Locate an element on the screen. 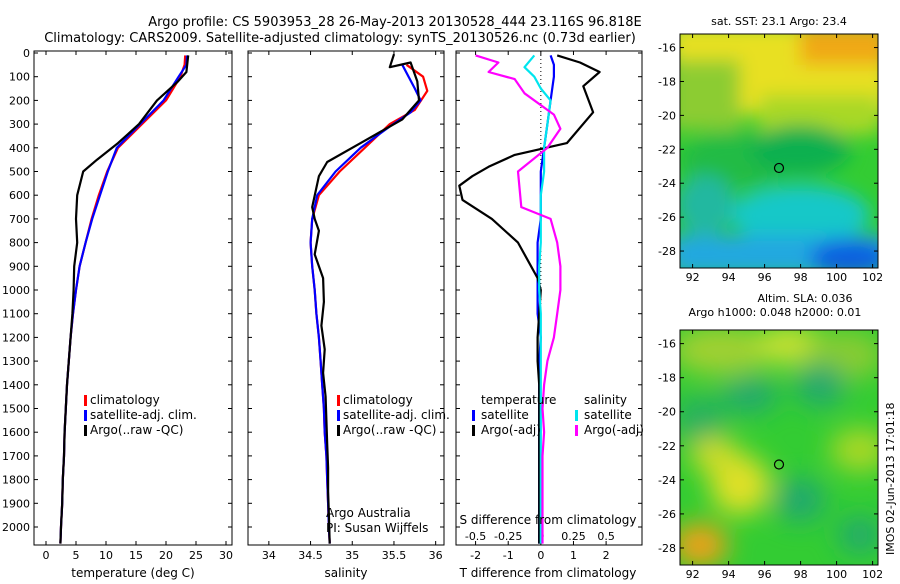 Image resolution: width=900 pixels, height=584 pixels. y-tick-label: 100 is located at coordinates (19, 77).